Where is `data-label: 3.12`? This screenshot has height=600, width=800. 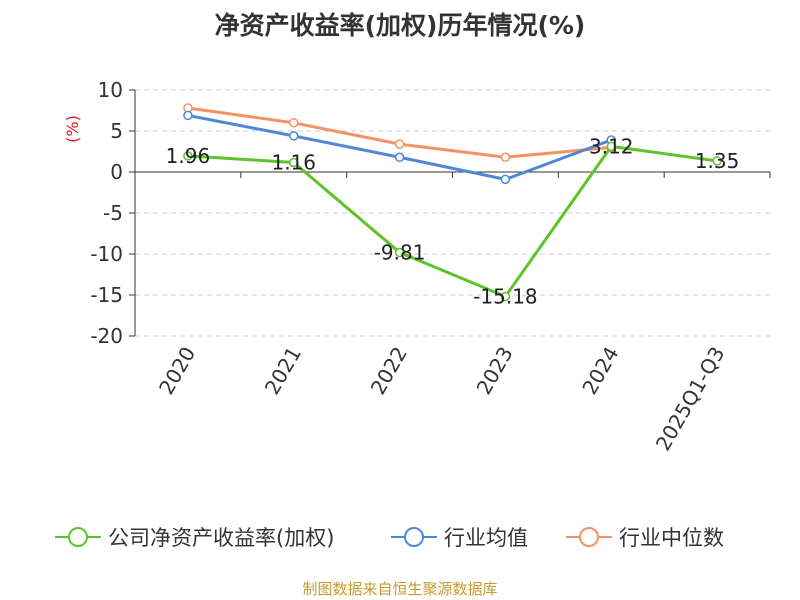
data-label: 3.12 is located at coordinates (611, 146).